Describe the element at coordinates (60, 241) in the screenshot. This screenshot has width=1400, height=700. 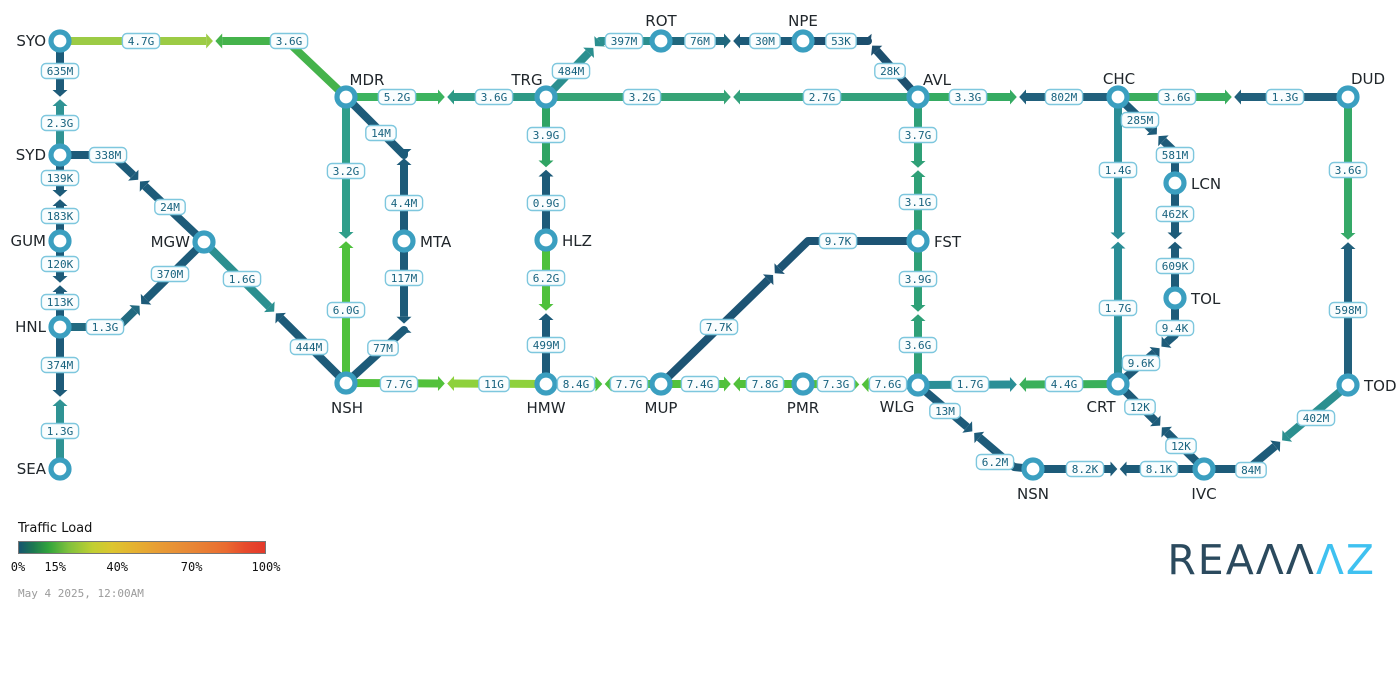
I see `node-GUM` at that location.